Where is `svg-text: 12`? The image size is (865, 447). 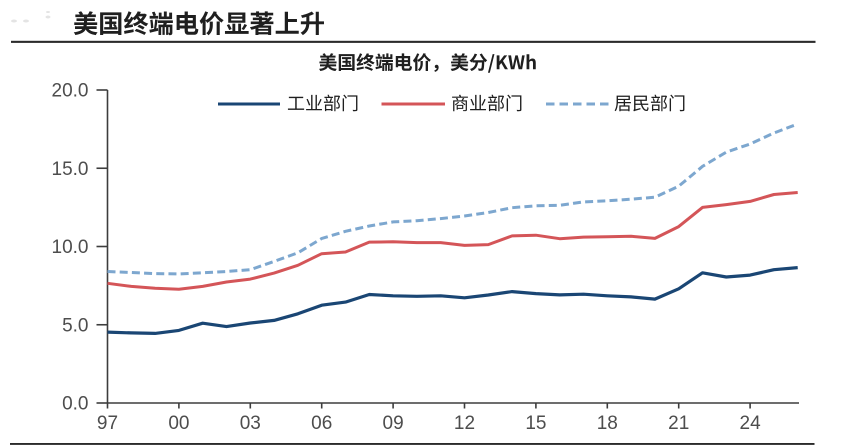
svg-text: 12 is located at coordinates (464, 423).